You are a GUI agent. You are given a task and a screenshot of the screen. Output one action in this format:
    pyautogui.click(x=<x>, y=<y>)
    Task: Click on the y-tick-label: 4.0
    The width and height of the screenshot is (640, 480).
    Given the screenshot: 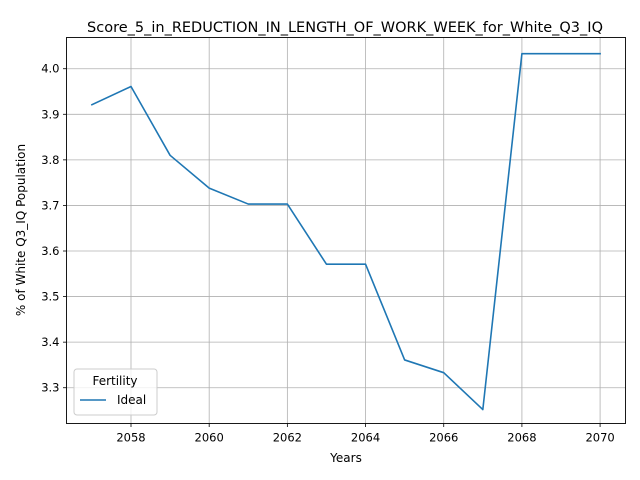 What is the action you would take?
    pyautogui.click(x=50, y=69)
    